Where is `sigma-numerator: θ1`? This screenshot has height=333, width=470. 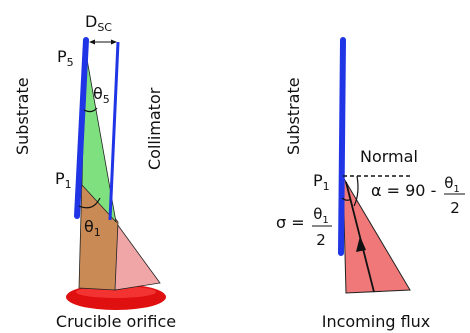 sigma-numerator: θ1 is located at coordinates (321, 215).